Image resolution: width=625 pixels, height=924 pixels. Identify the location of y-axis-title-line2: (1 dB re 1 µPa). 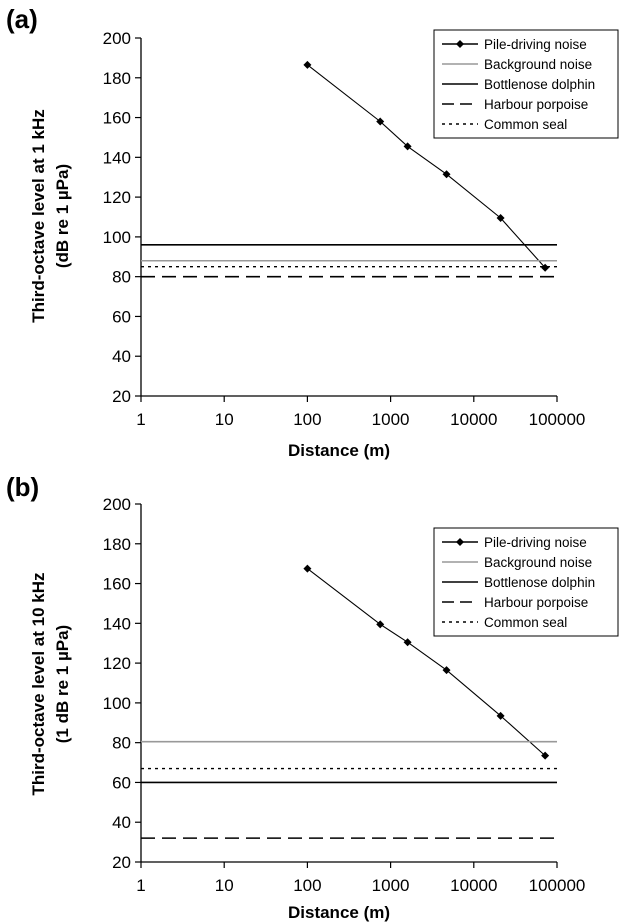
(62, 684).